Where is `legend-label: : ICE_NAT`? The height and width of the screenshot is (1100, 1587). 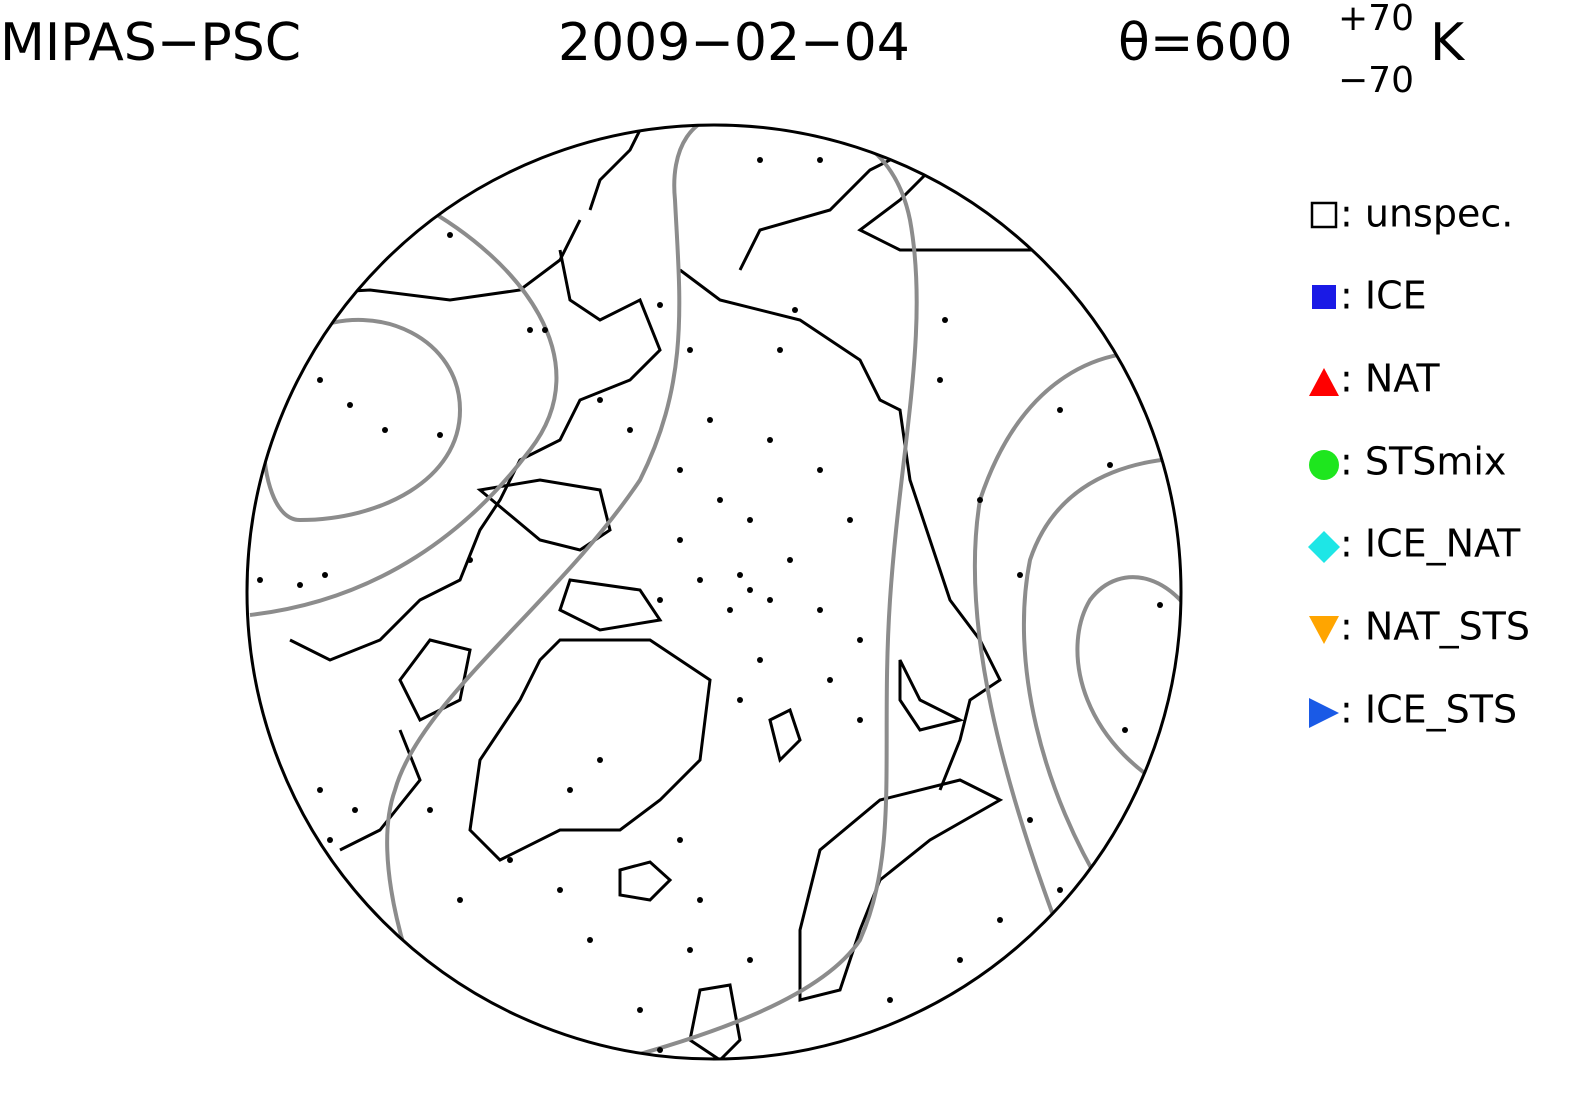 legend-label: : ICE_NAT is located at coordinates (1430, 544).